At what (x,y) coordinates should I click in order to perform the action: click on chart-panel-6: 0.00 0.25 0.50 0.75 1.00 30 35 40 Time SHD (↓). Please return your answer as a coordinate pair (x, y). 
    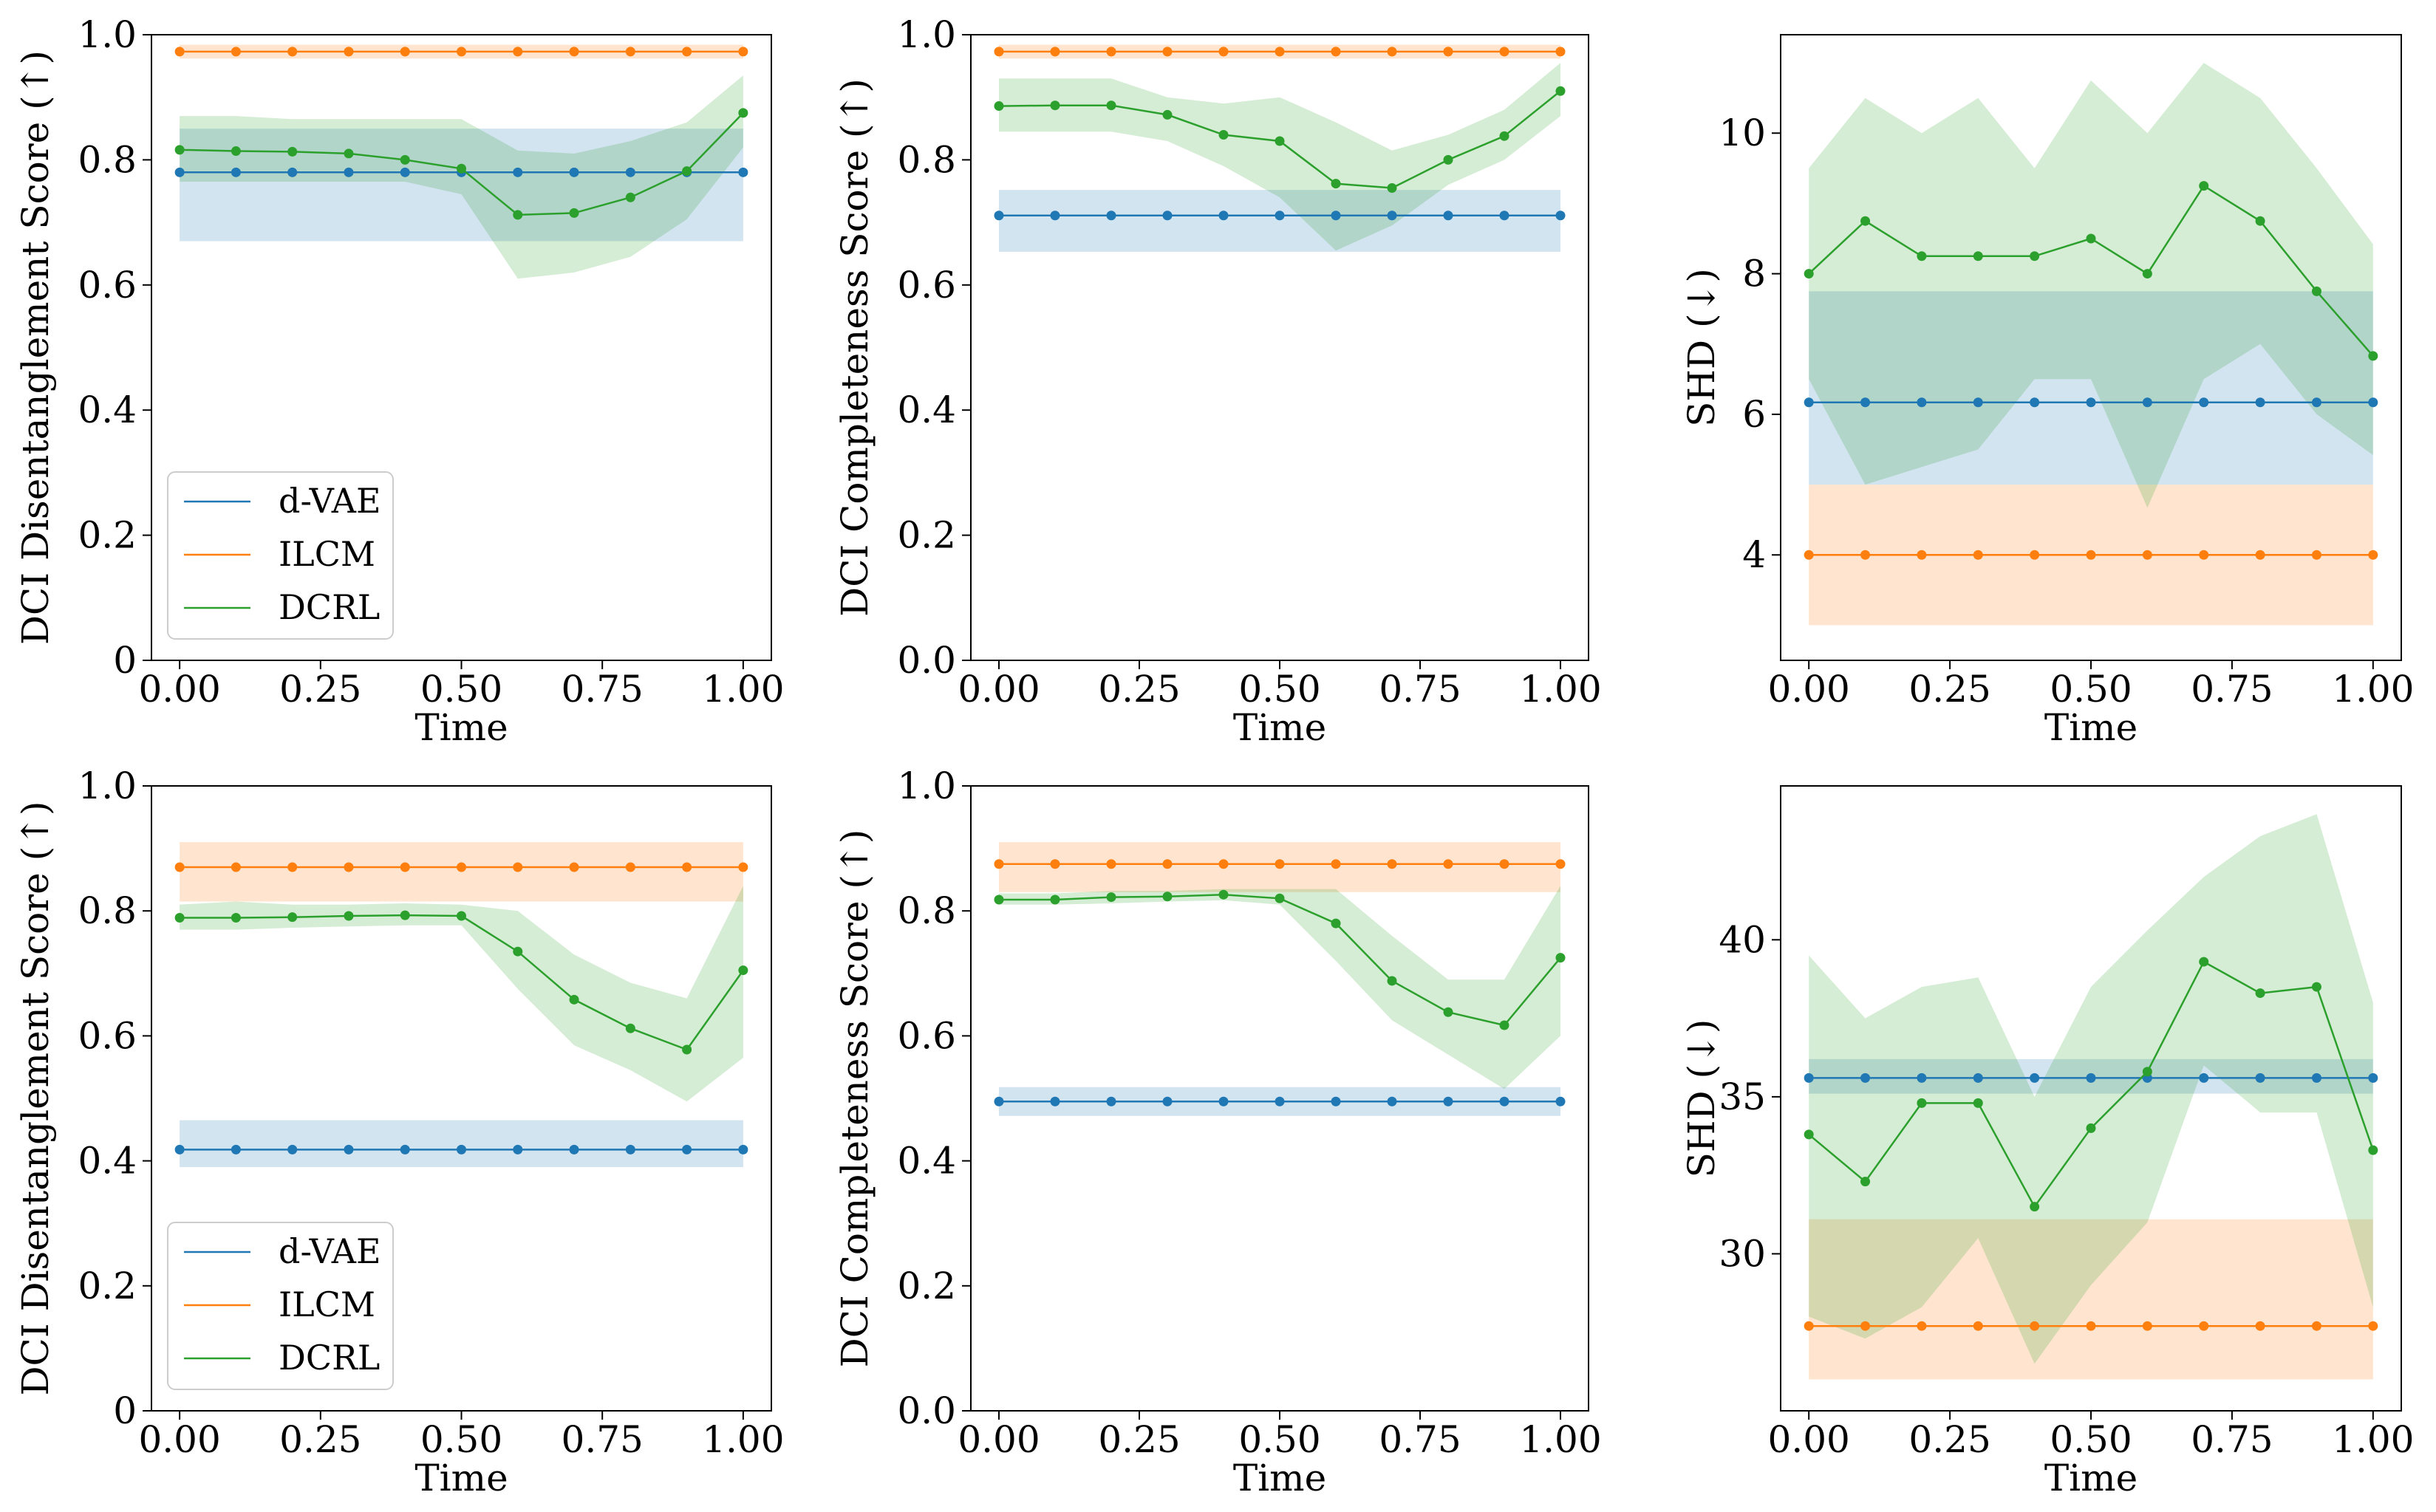
    Looking at the image, I should click on (2047, 1142).